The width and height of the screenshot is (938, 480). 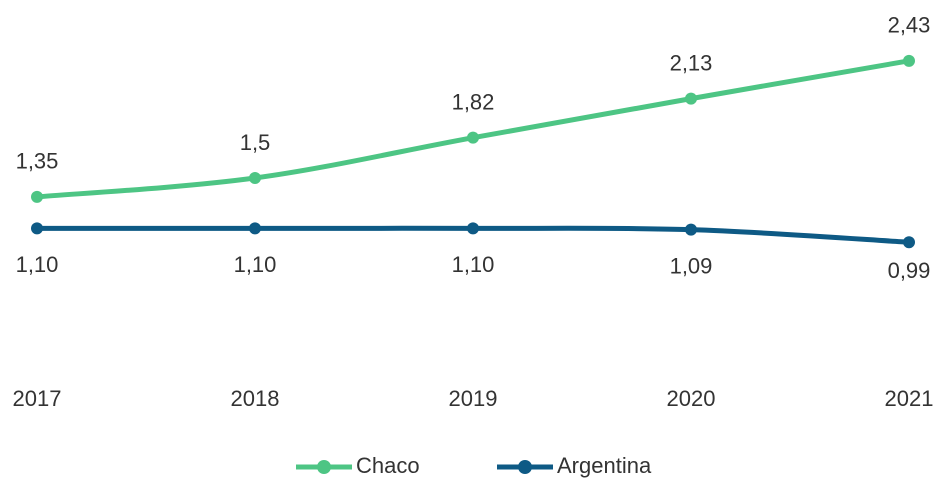 What do you see at coordinates (473, 398) in the screenshot?
I see `x-tick-label: 2019` at bounding box center [473, 398].